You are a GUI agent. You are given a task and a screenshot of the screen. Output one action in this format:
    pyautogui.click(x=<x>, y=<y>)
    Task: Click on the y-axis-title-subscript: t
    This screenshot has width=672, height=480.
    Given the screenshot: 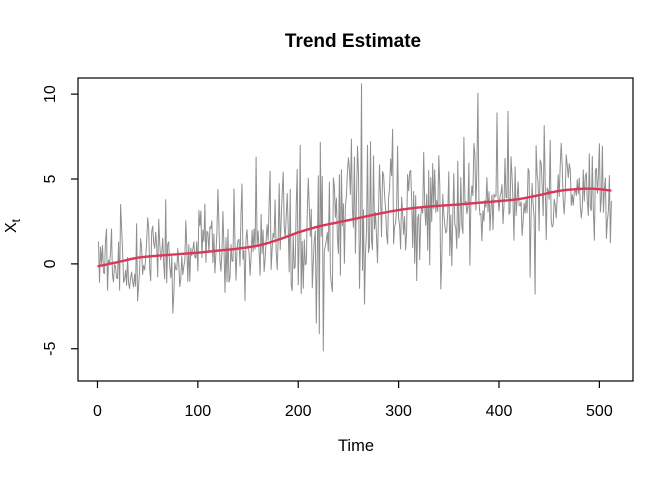 What is the action you would take?
    pyautogui.click(x=16, y=220)
    